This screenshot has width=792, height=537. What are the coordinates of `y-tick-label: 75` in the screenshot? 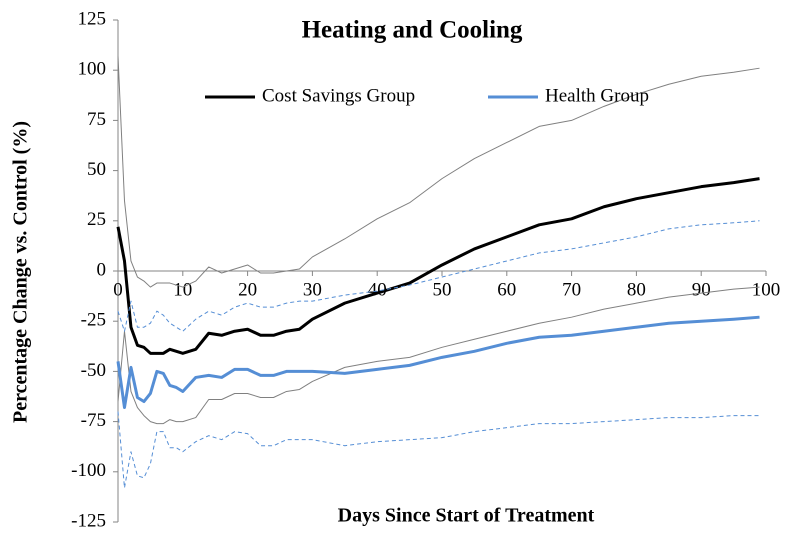 It's located at (96, 119).